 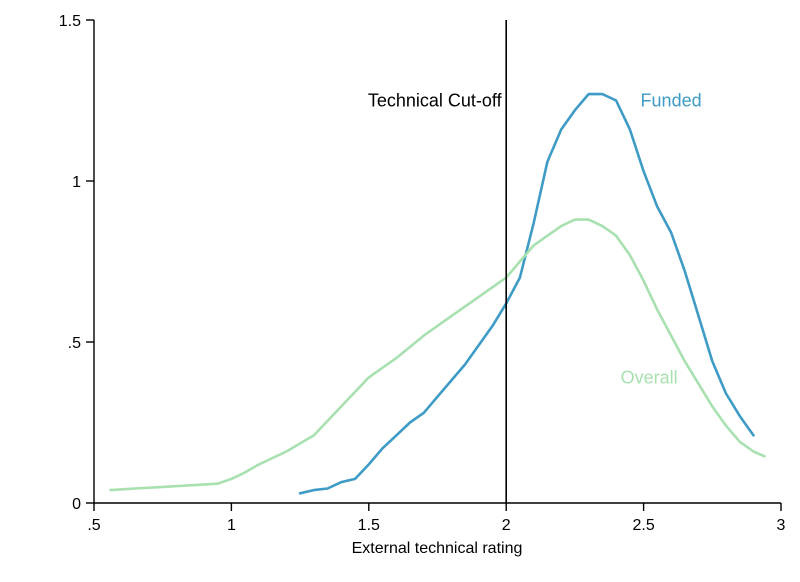 I want to click on x-tick-label: 1, so click(x=231, y=525).